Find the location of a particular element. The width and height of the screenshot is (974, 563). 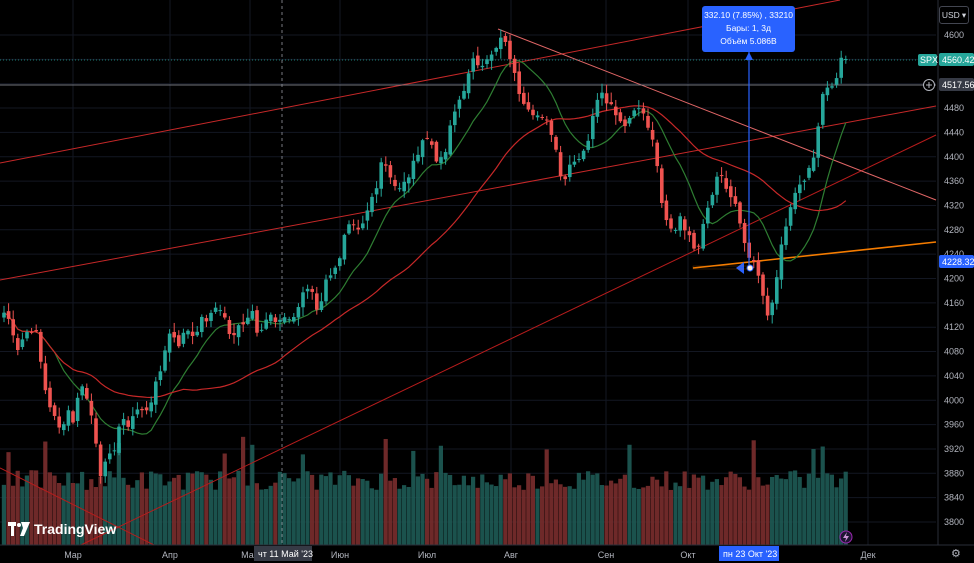

lightning-icon-bolt is located at coordinates (846, 537).